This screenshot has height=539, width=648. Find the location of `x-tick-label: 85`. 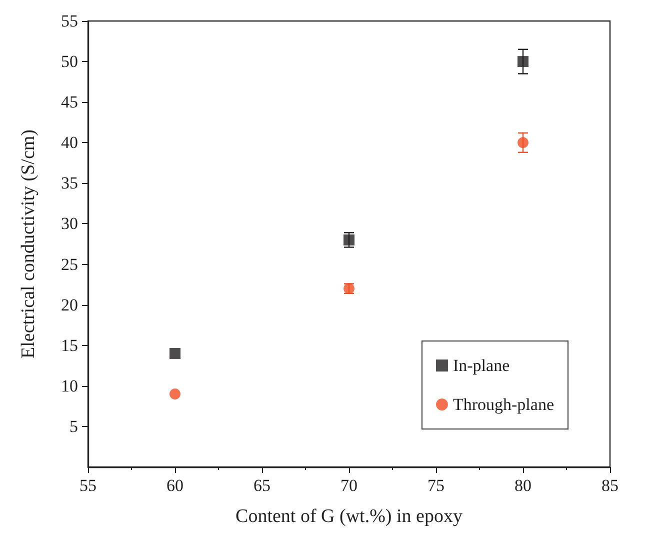

x-tick-label: 85 is located at coordinates (610, 485).